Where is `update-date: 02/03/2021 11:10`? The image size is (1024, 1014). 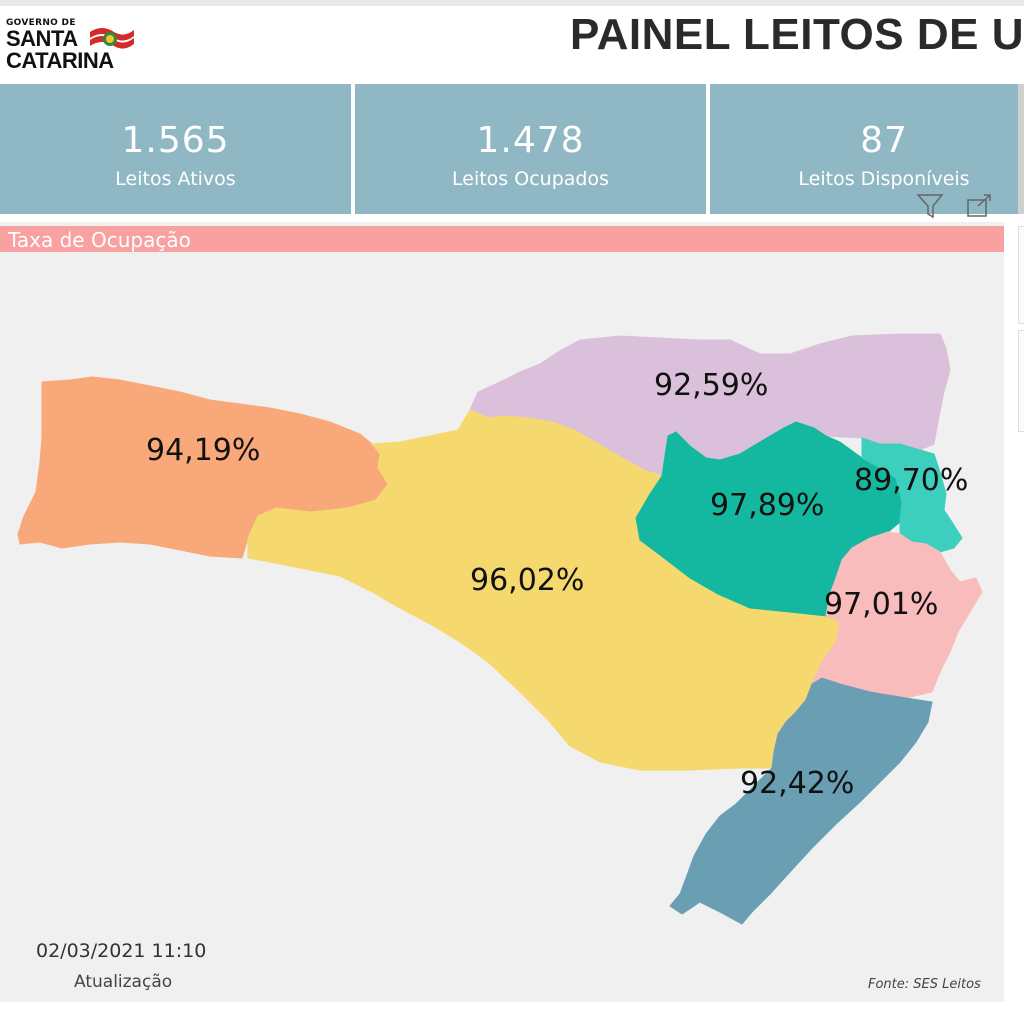
update-date: 02/03/2021 11:10 is located at coordinates (121, 951).